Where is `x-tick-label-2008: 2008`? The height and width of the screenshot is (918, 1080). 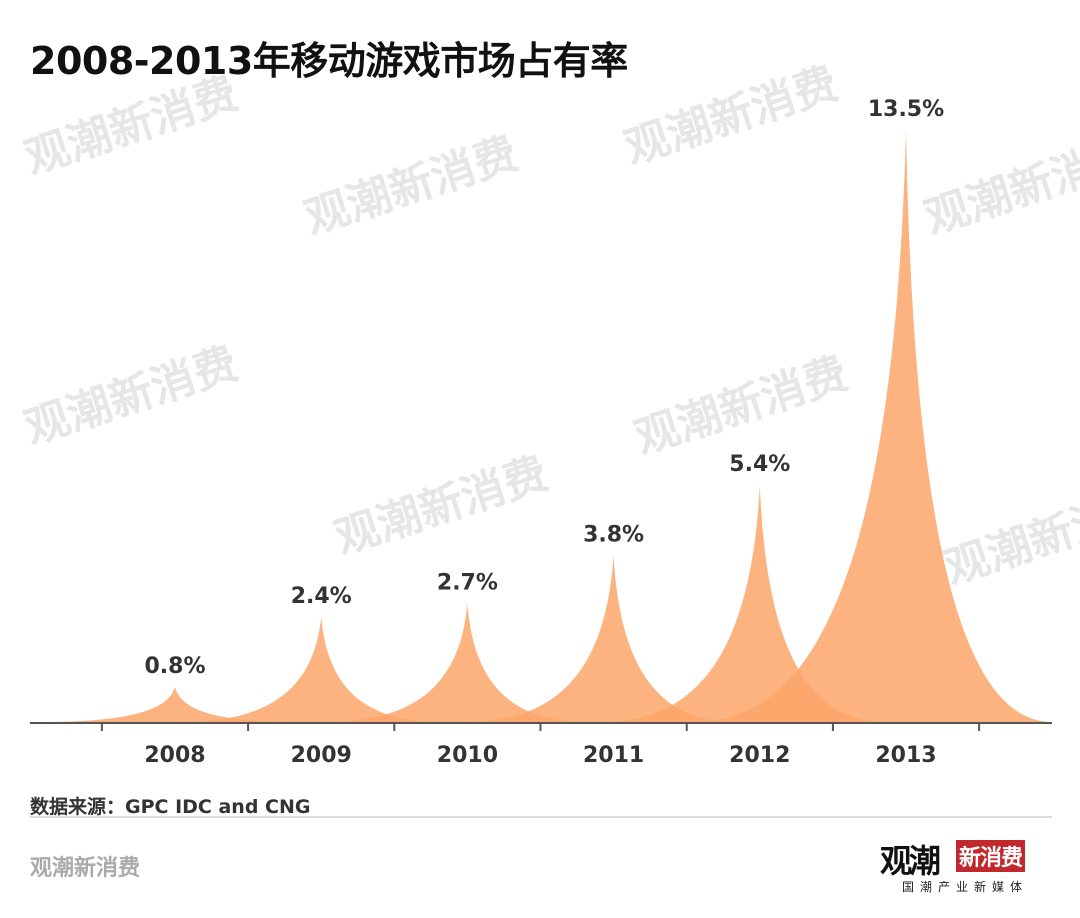
x-tick-label-2008: 2008 is located at coordinates (174, 755).